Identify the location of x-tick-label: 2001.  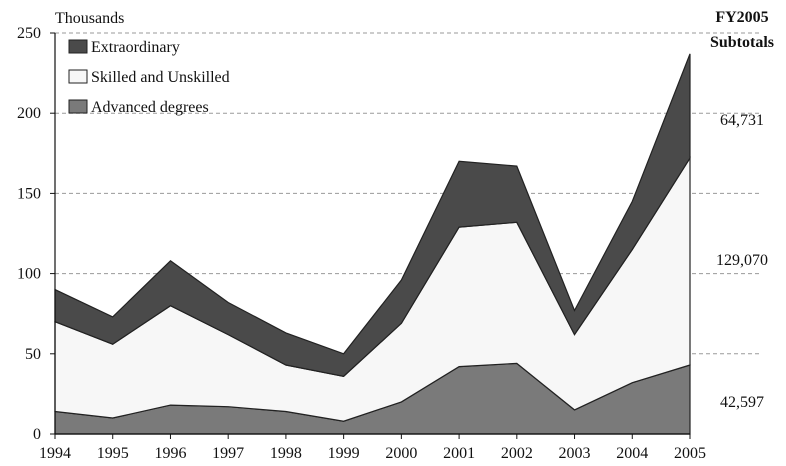
(459, 453).